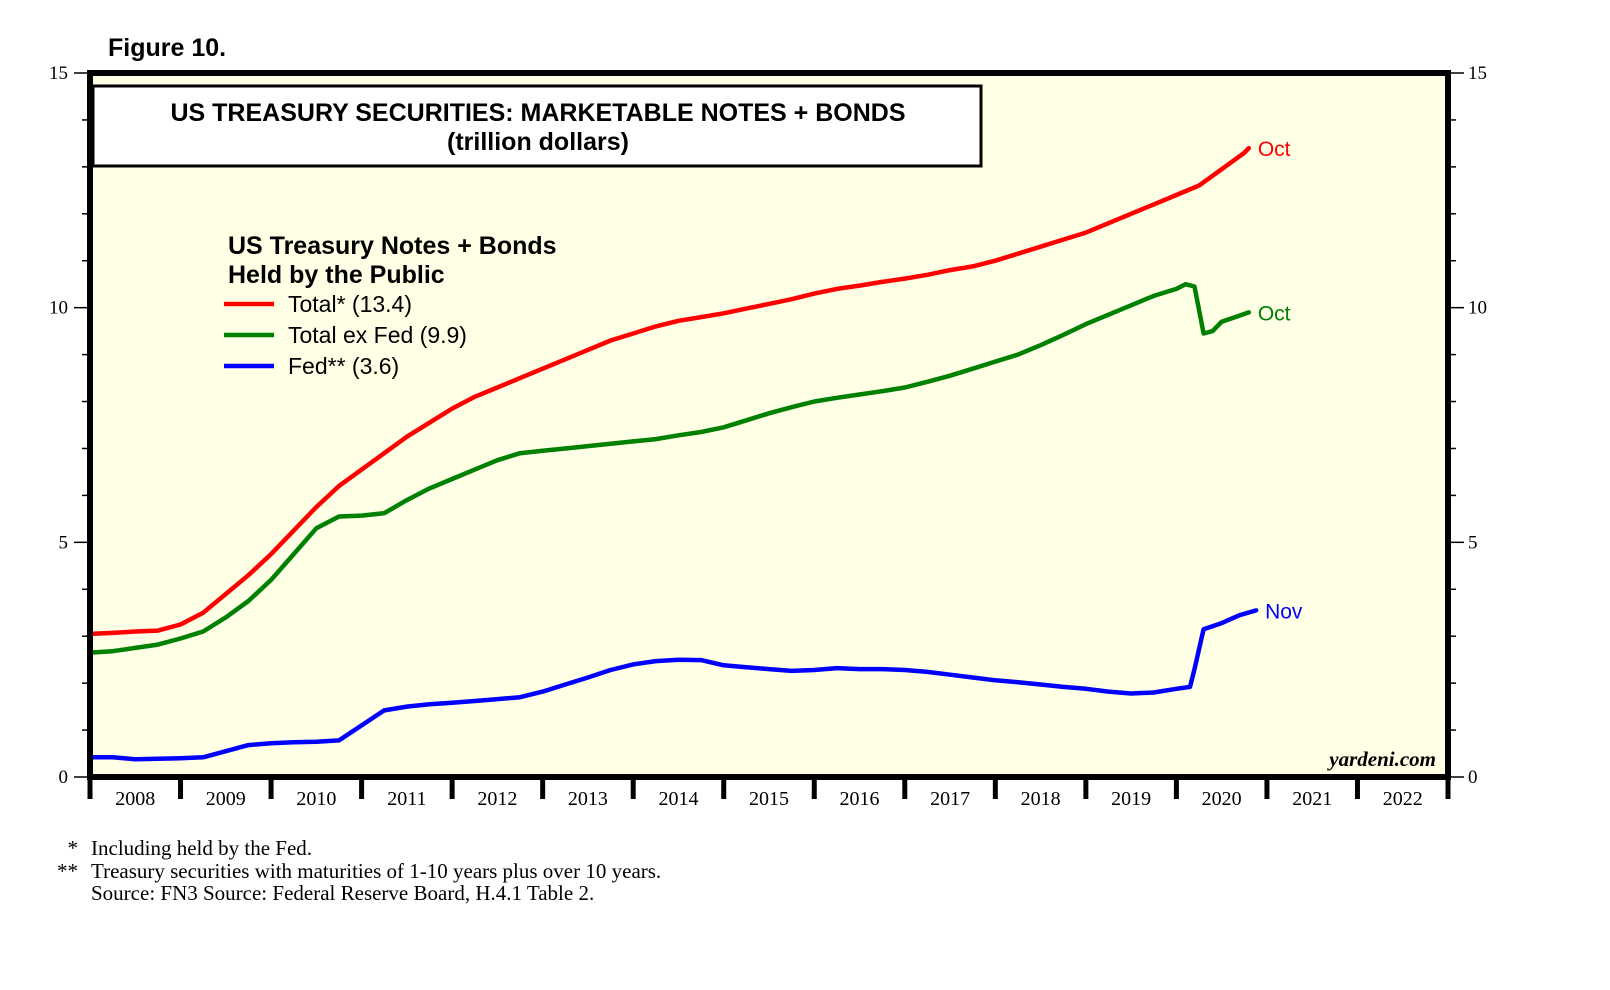  What do you see at coordinates (769, 799) in the screenshot?
I see `x-tick-label: 2015` at bounding box center [769, 799].